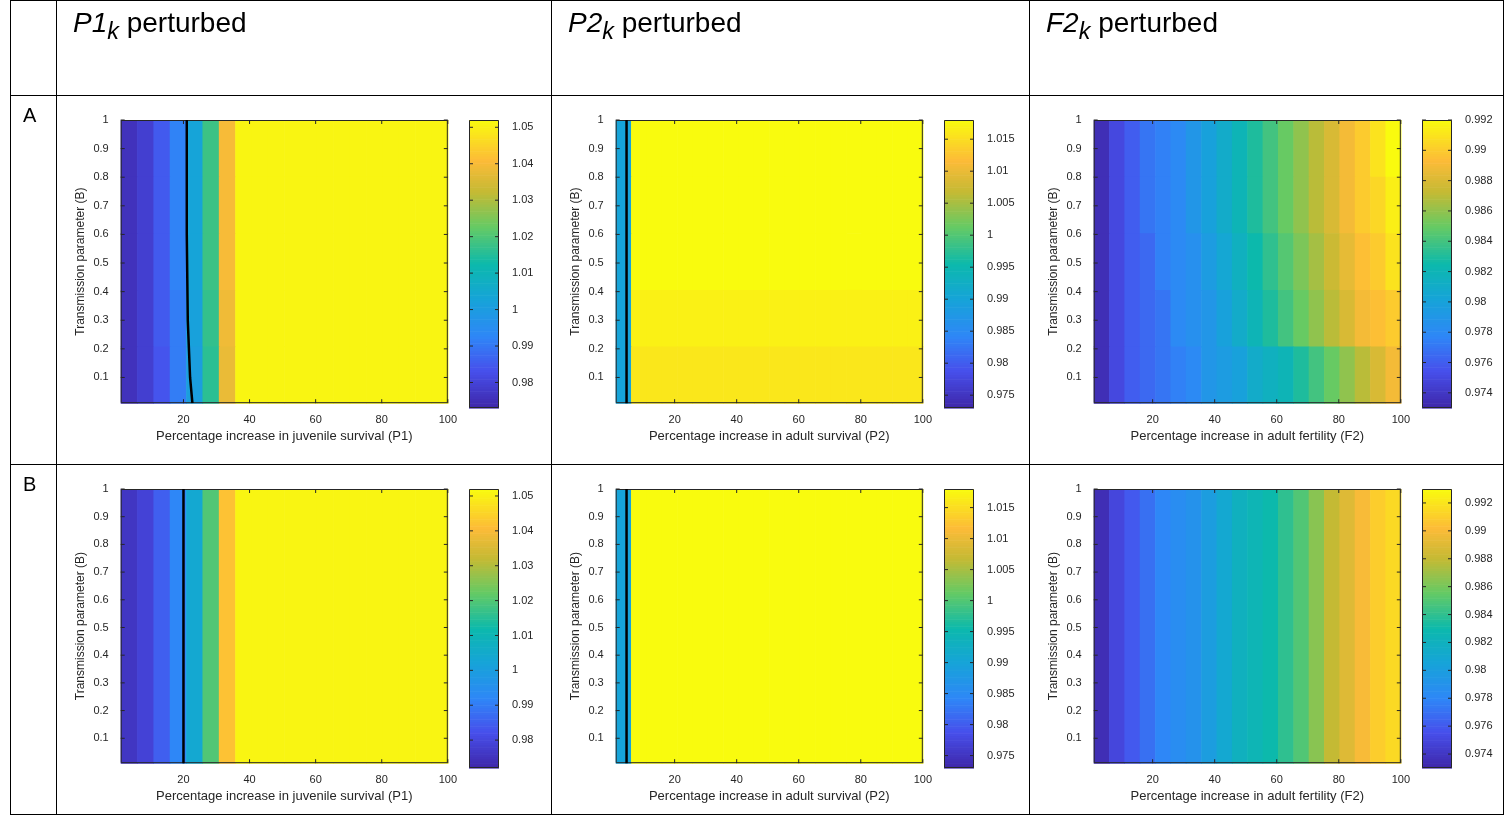 The width and height of the screenshot is (1504, 815). Describe the element at coordinates (1479, 501) in the screenshot. I see `color-bar-label: 0.992` at that location.